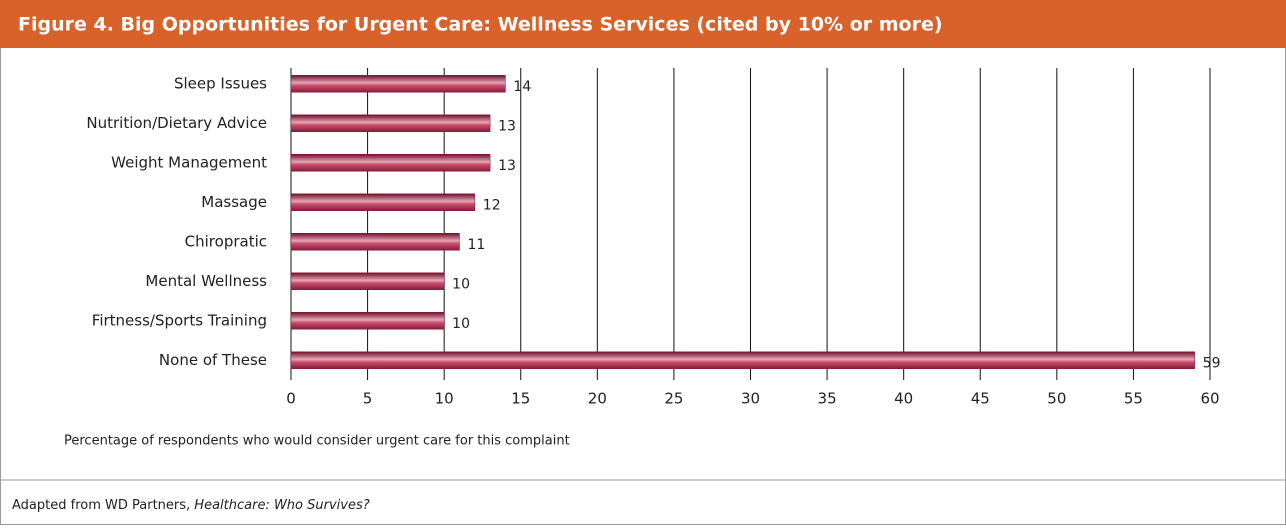  What do you see at coordinates (1212, 363) in the screenshot?
I see `value-label: 59` at bounding box center [1212, 363].